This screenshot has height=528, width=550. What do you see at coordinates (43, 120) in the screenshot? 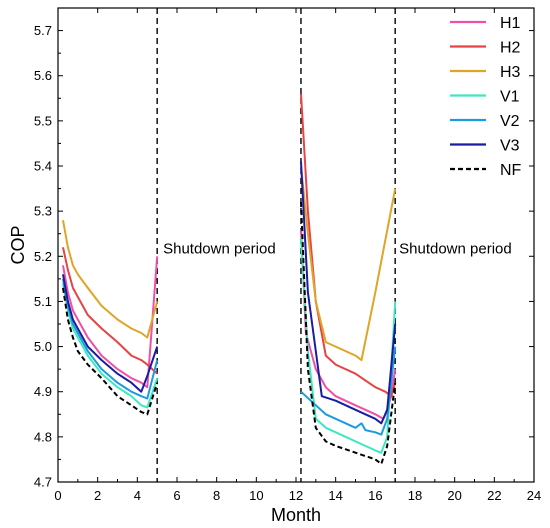
I see `y-tick-label: 5.5` at bounding box center [43, 120].